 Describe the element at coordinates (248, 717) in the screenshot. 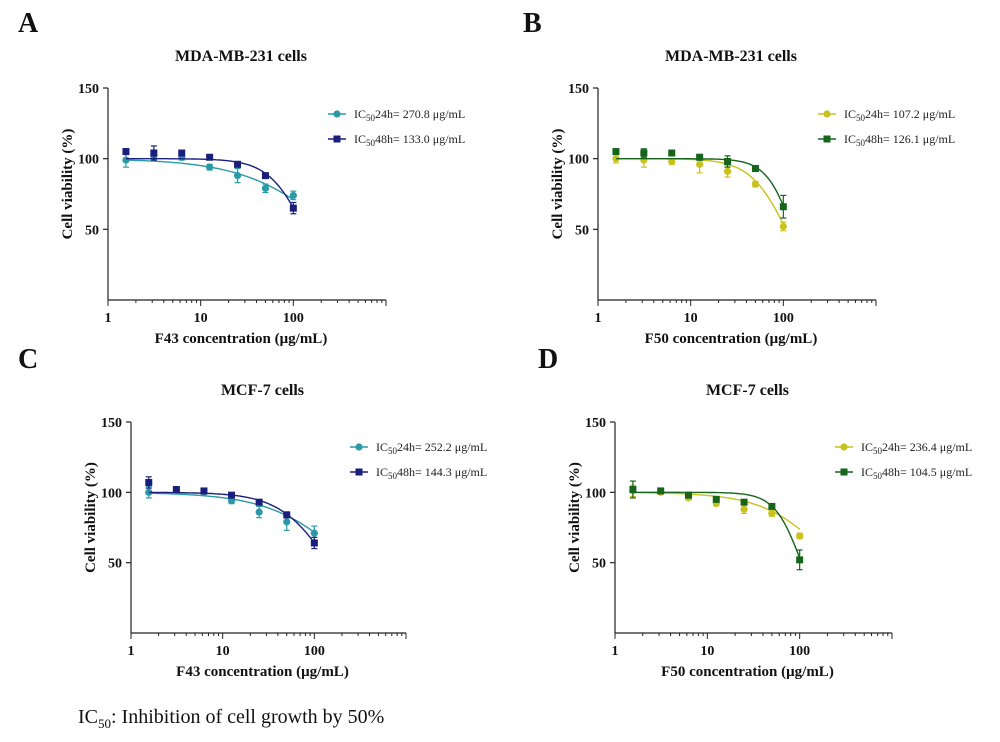

I see `footnote-text: : Inhibition of cell growth by 50%` at that location.